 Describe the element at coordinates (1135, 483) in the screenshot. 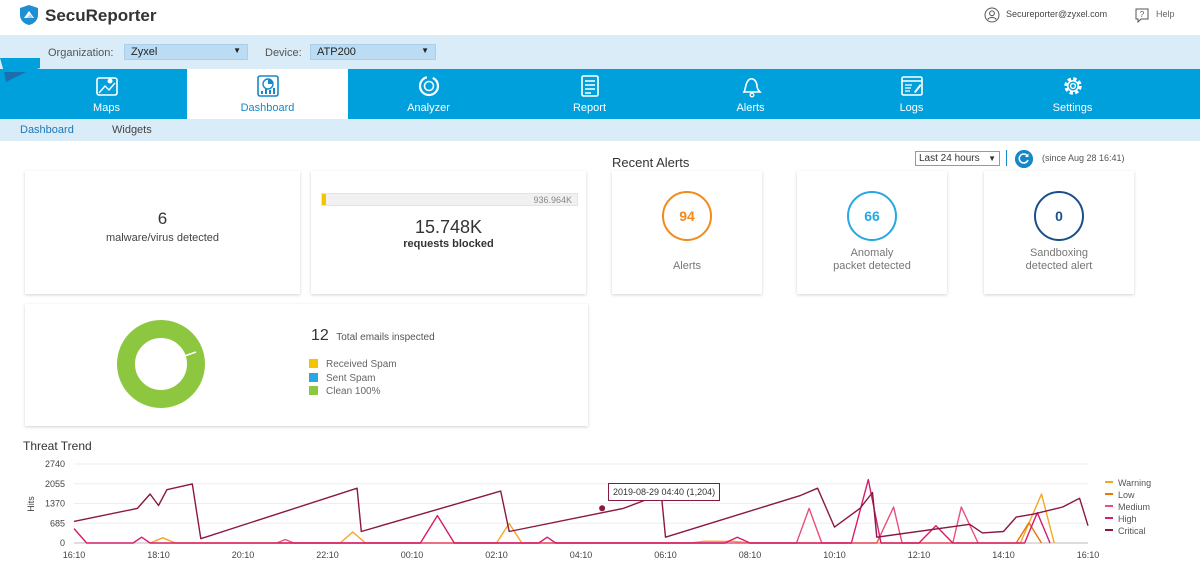

I see `legend-label: Warning` at that location.